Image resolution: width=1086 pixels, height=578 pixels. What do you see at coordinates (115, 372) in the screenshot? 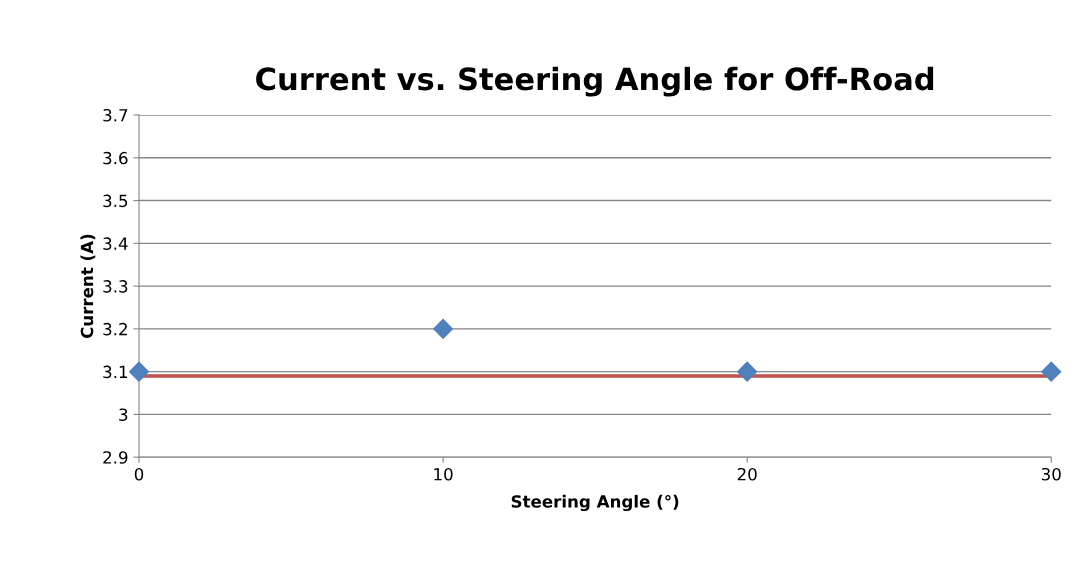
I see `y-tick-label: 3.1` at bounding box center [115, 372].